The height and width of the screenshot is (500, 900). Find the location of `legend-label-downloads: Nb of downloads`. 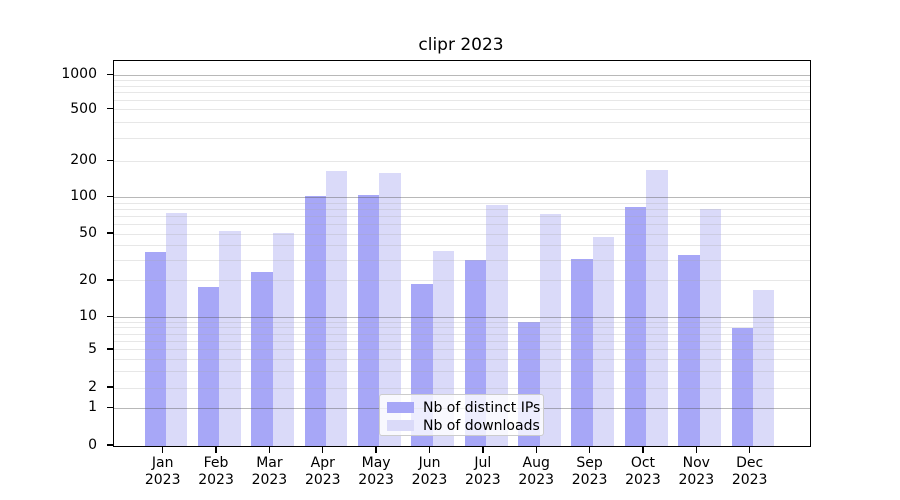

legend-label-downloads: Nb of downloads is located at coordinates (481, 425).